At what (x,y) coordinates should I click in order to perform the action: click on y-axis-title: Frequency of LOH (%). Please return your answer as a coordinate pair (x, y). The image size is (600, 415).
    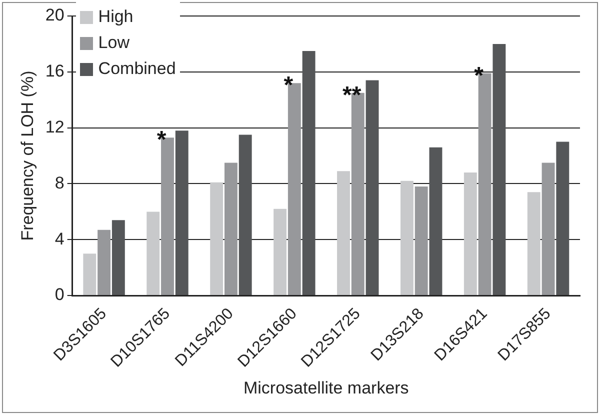
    Looking at the image, I should click on (27, 155).